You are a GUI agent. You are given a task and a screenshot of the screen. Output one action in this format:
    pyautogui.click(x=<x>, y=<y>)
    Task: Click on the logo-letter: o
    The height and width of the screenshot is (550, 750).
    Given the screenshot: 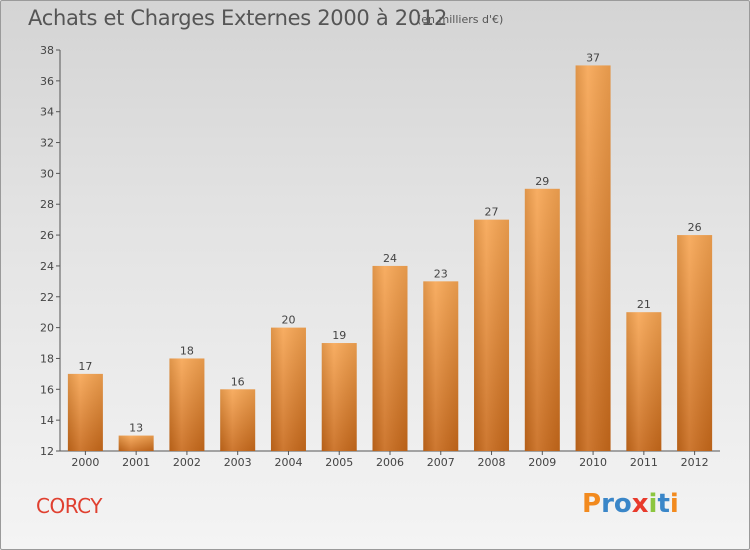 What is the action you would take?
    pyautogui.click(x=622, y=504)
    